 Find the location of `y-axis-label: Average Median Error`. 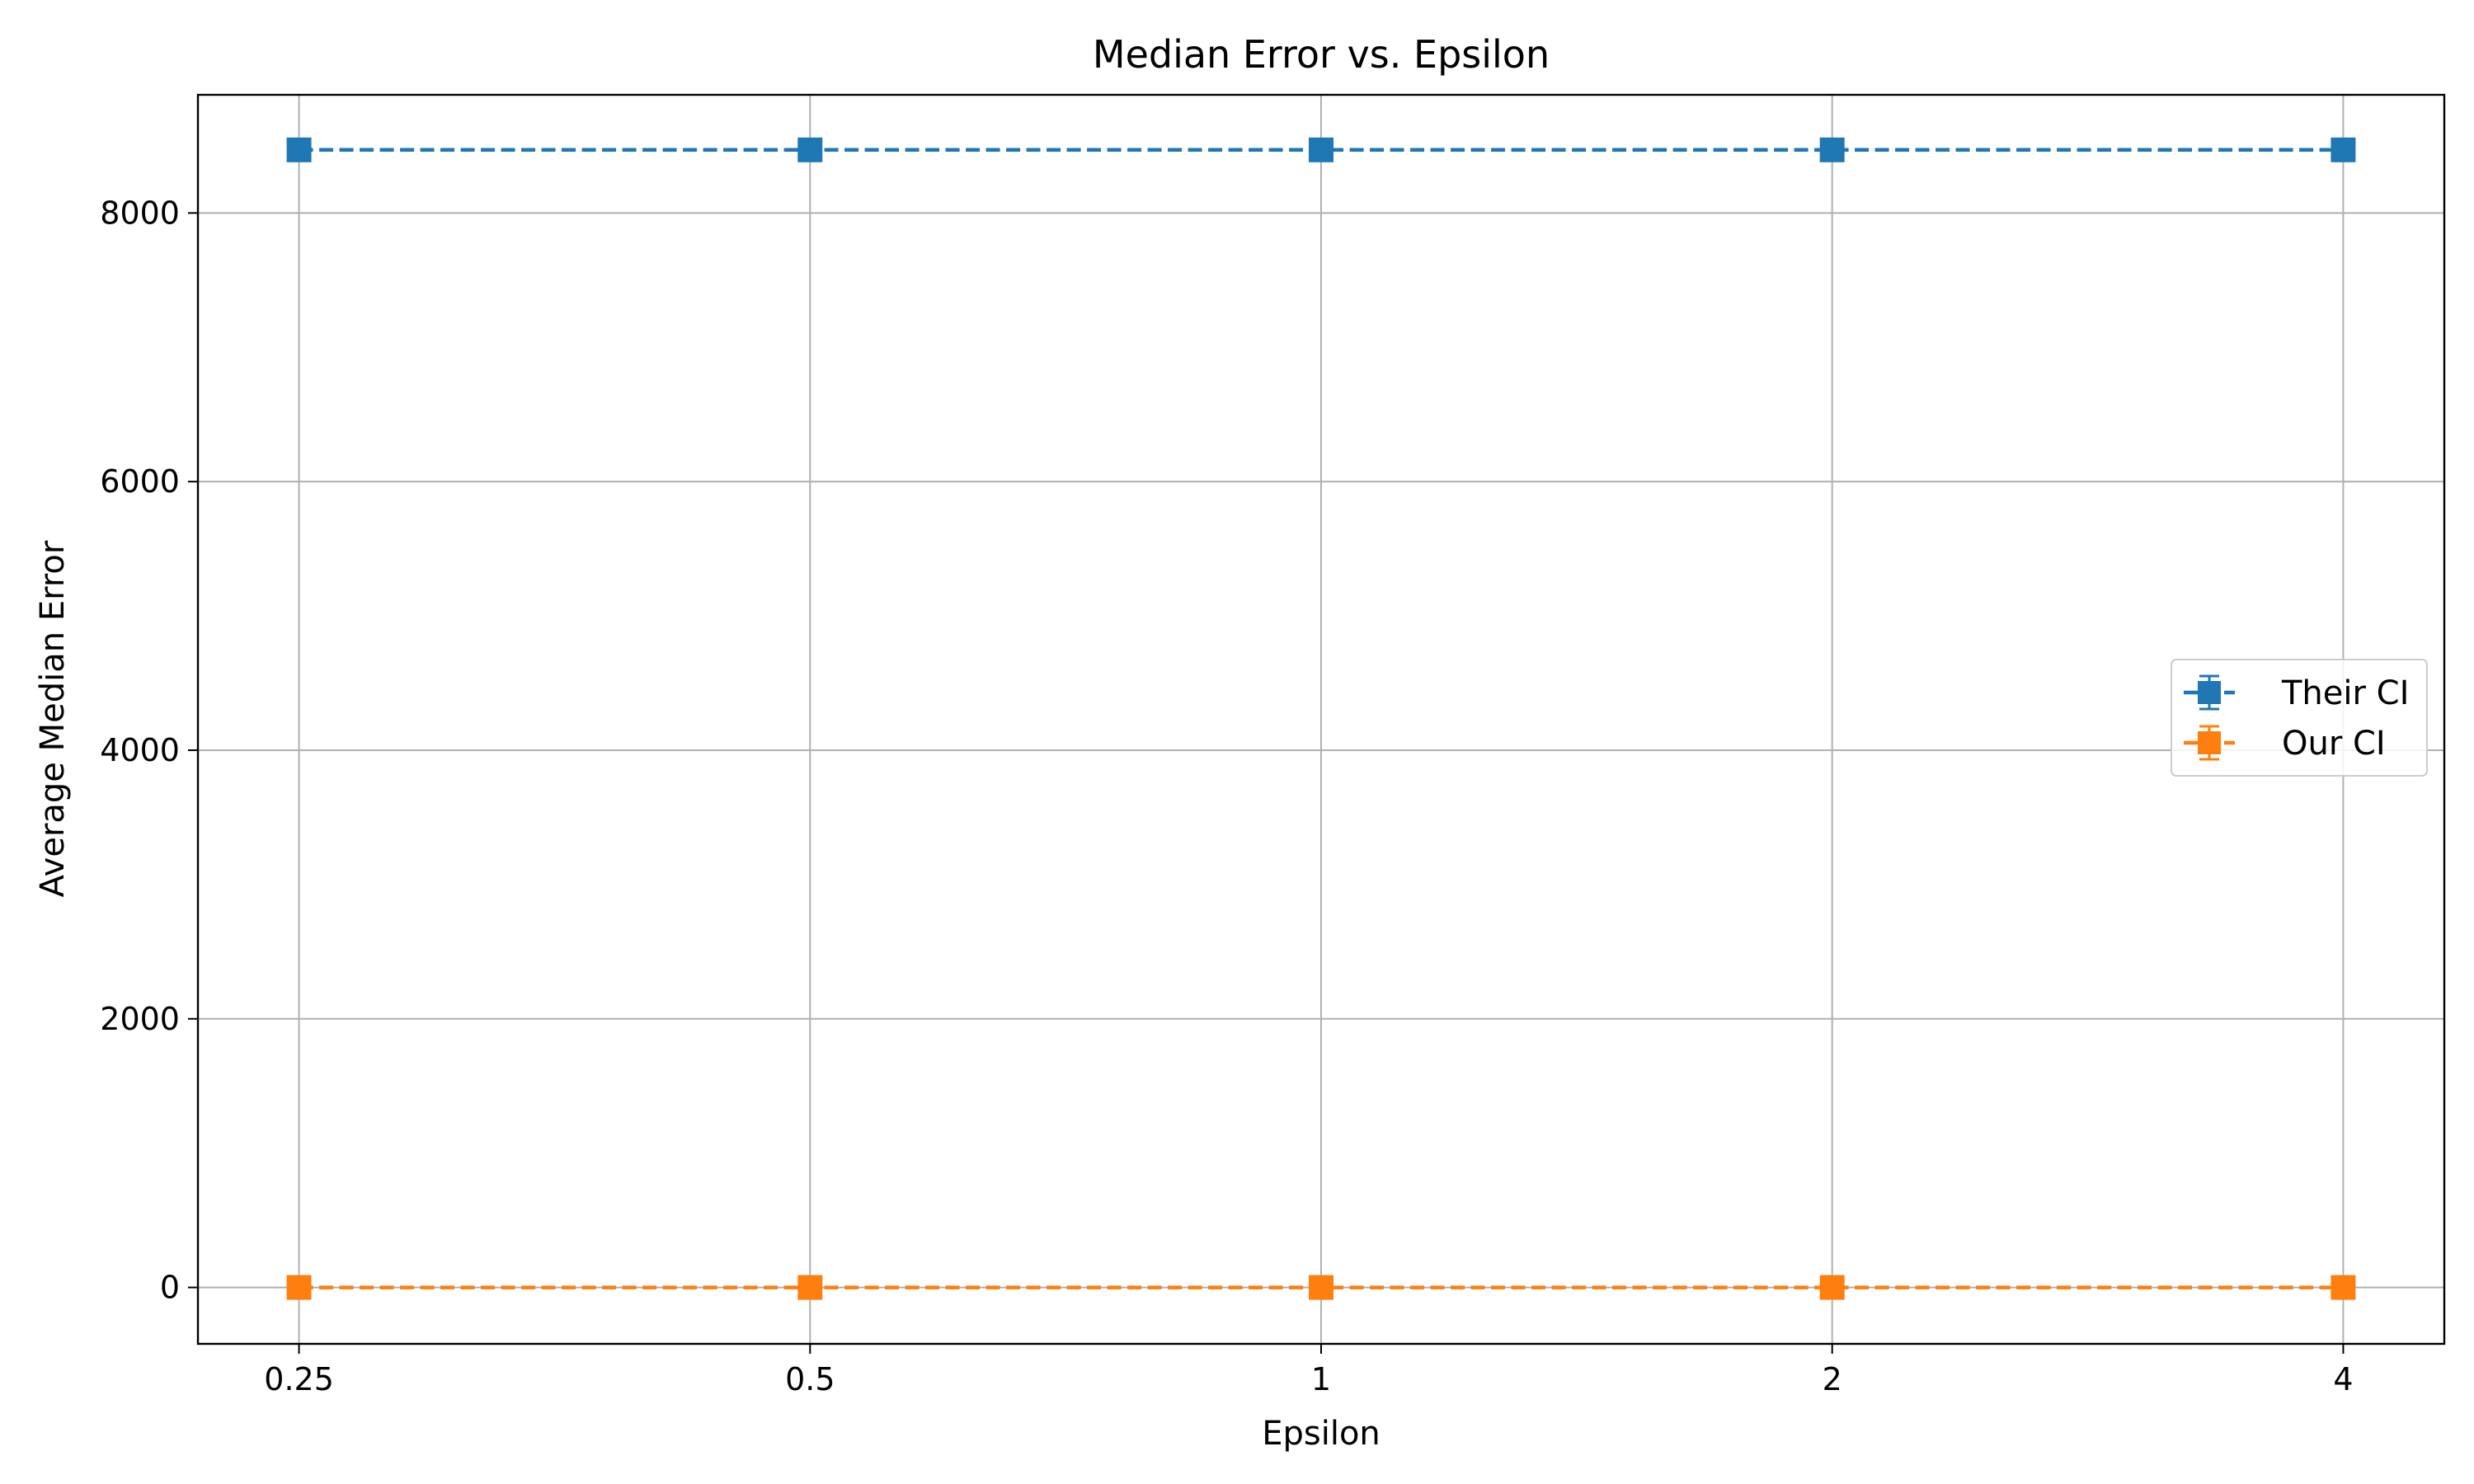

y-axis-label: Average Median Error is located at coordinates (53, 718).